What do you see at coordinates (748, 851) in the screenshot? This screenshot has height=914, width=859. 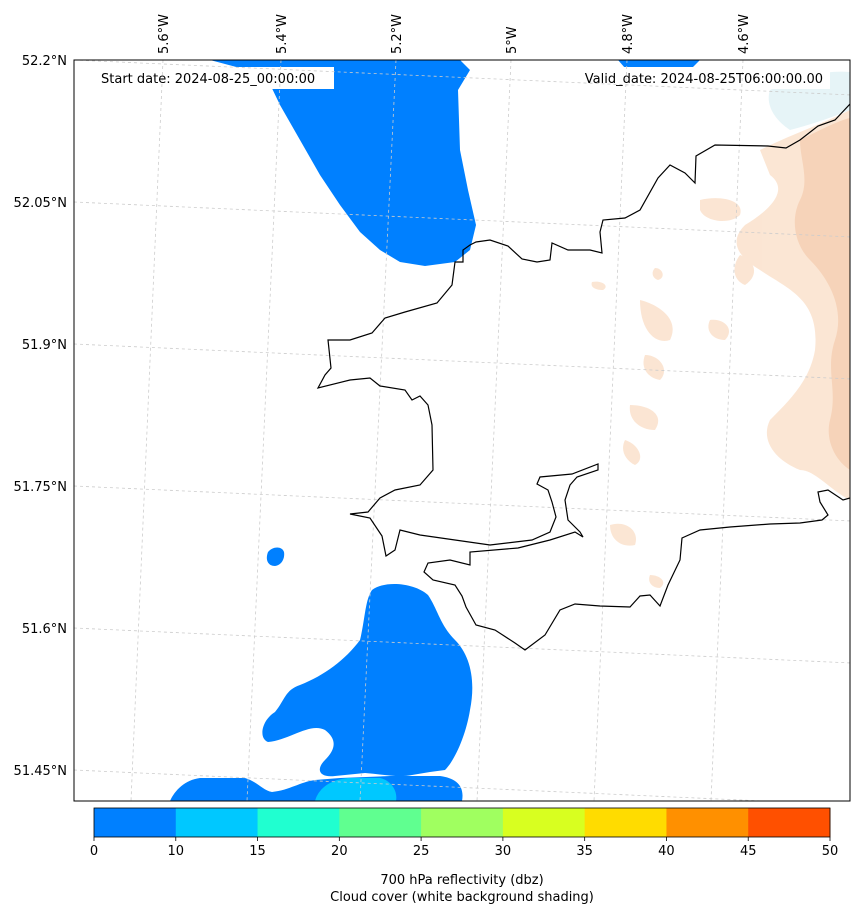 I see `colorbar-tick-label: 45` at bounding box center [748, 851].